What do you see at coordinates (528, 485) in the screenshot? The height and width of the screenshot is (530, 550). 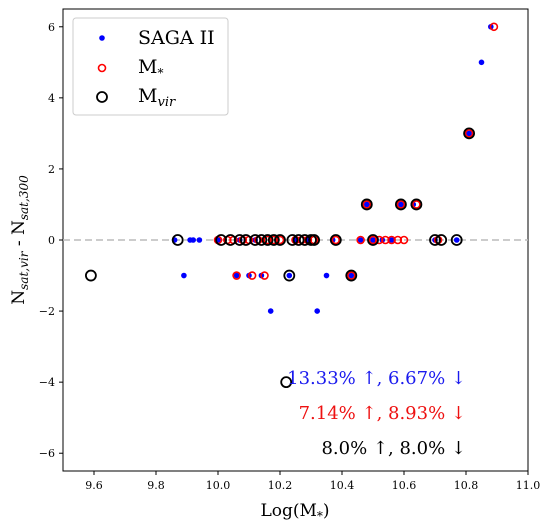 I see `x-tick-label-7: 11.0` at bounding box center [528, 485].